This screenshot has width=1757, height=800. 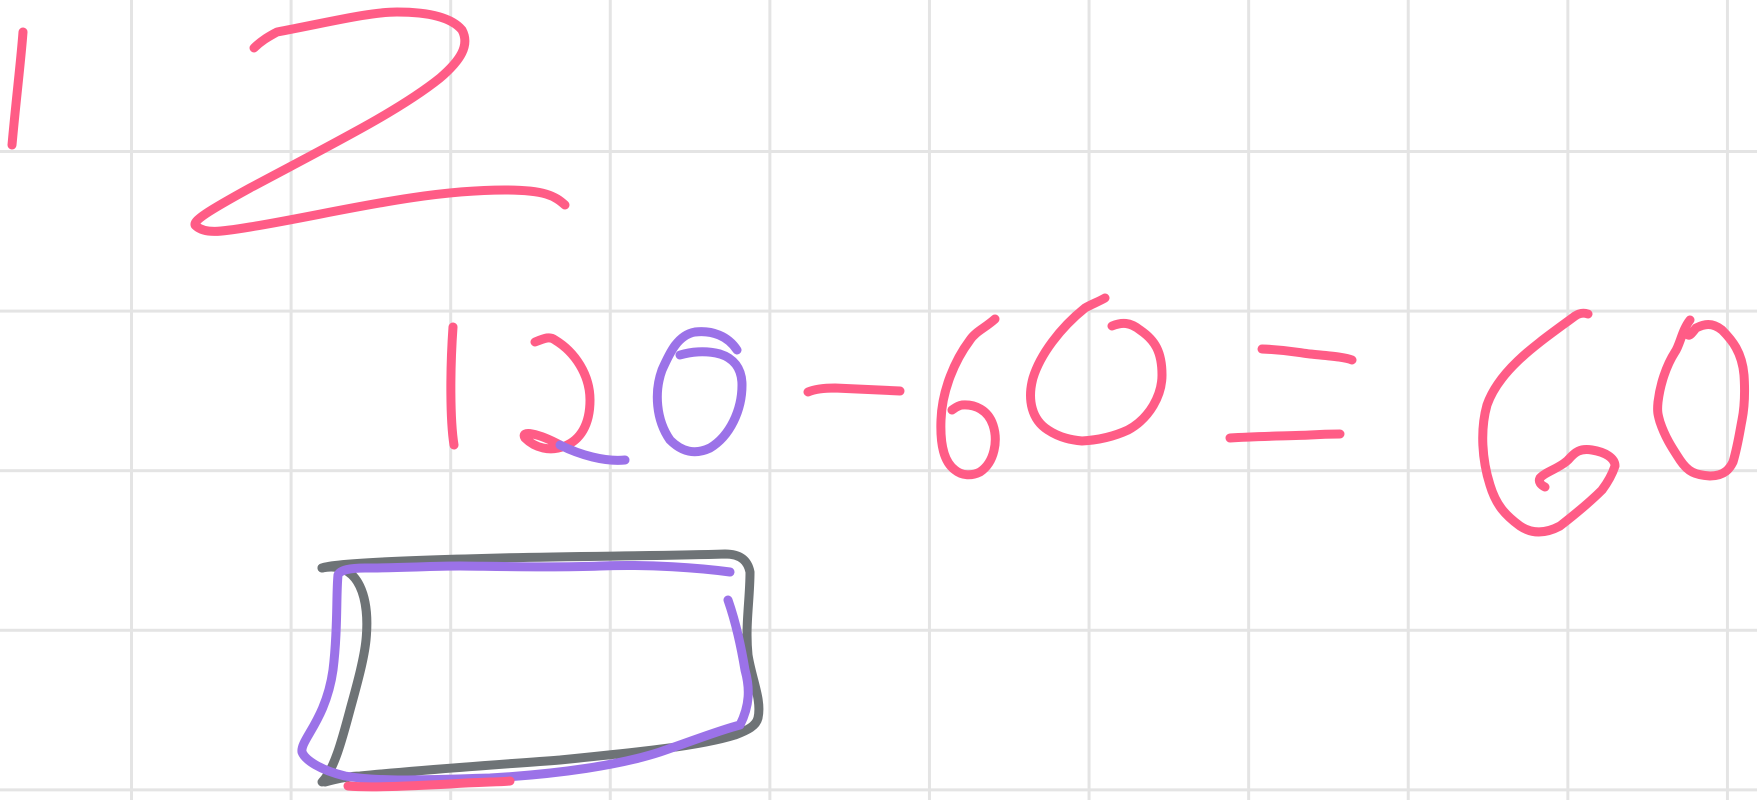 I want to click on handwritten-digit-6-result, so click(x=1549, y=422).